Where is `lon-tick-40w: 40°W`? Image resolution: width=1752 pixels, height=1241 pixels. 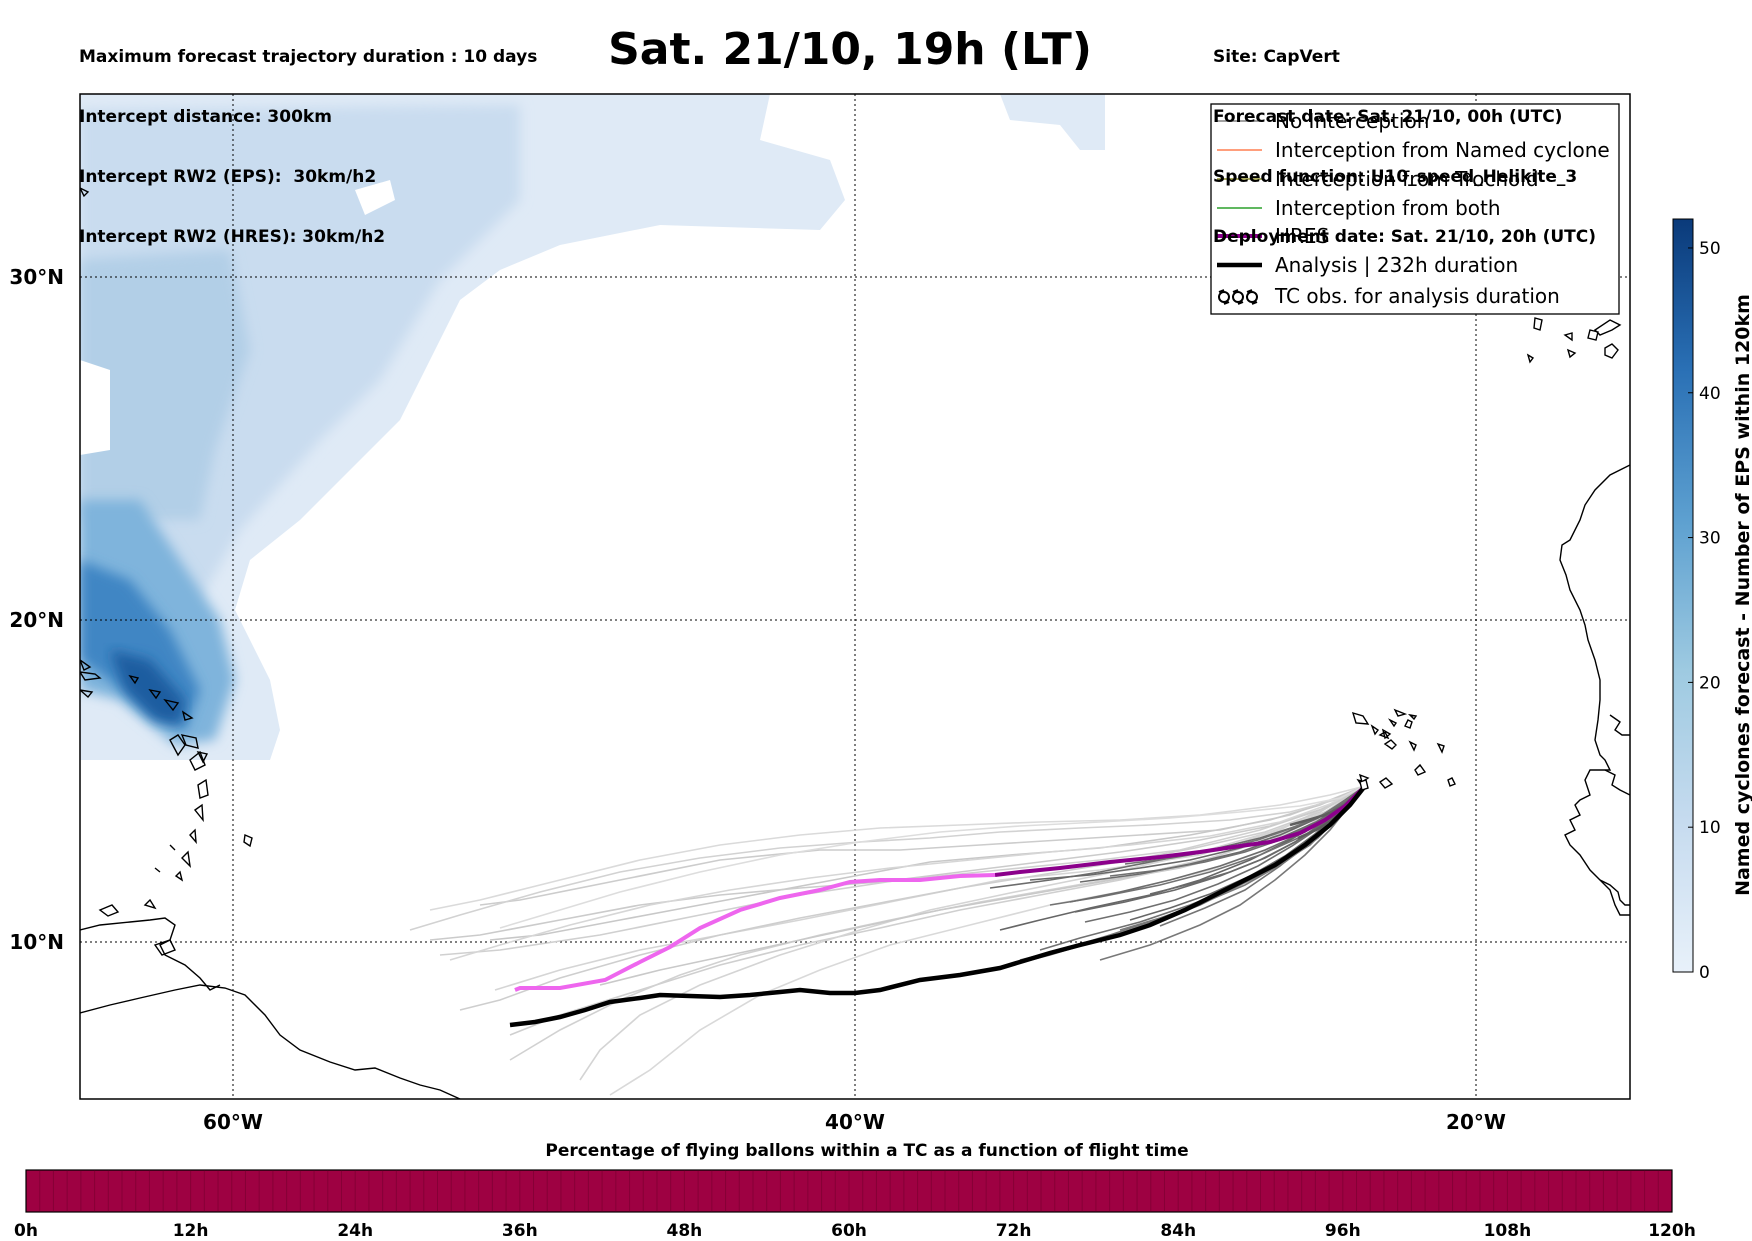
lon-tick-40w: 40°W is located at coordinates (855, 1122).